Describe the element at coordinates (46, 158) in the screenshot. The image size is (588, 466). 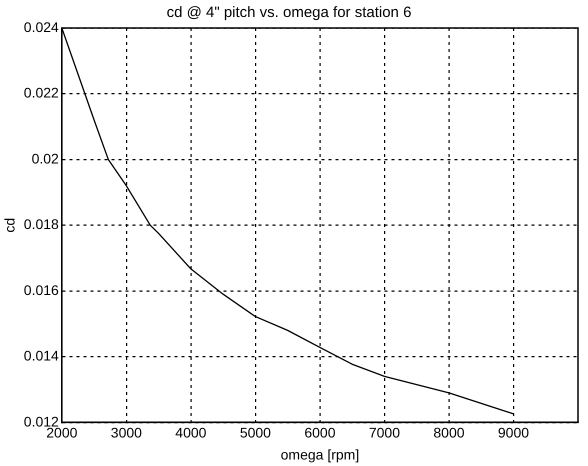
I see `y-tick-label: 0.02` at that location.